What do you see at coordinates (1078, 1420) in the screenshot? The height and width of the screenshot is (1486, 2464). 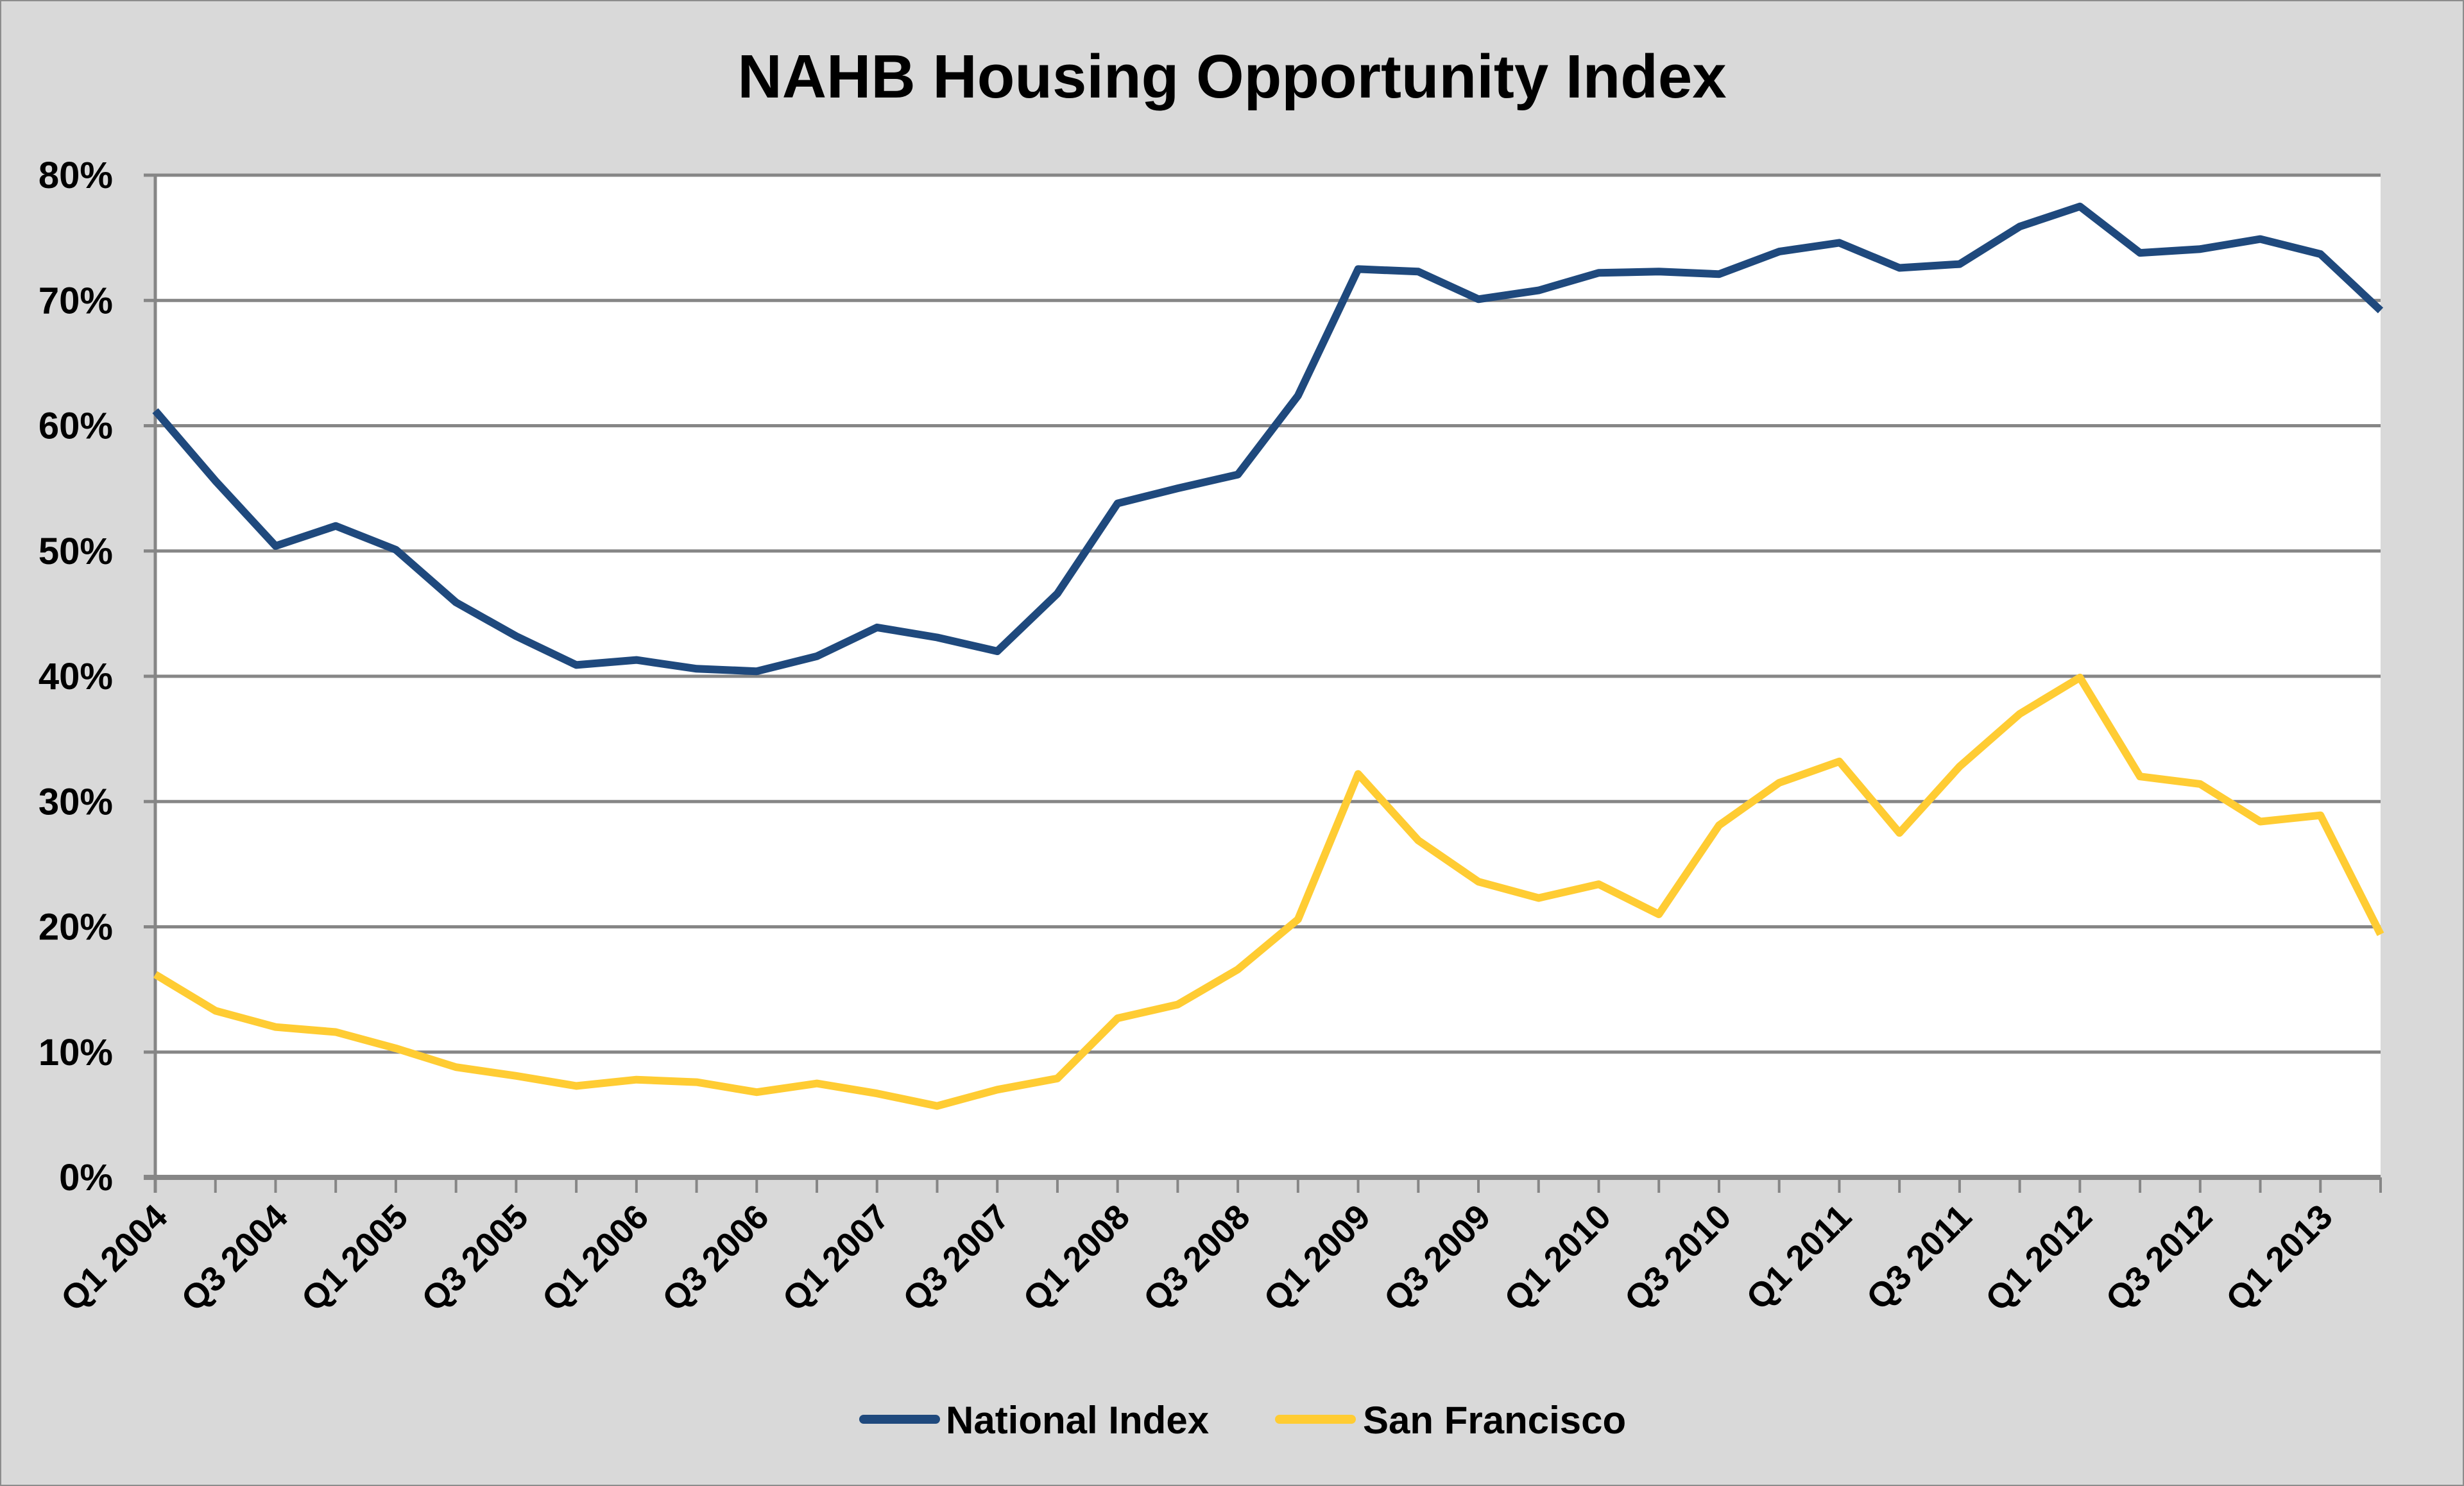 I see `legend-label-national-index: National Index` at bounding box center [1078, 1420].